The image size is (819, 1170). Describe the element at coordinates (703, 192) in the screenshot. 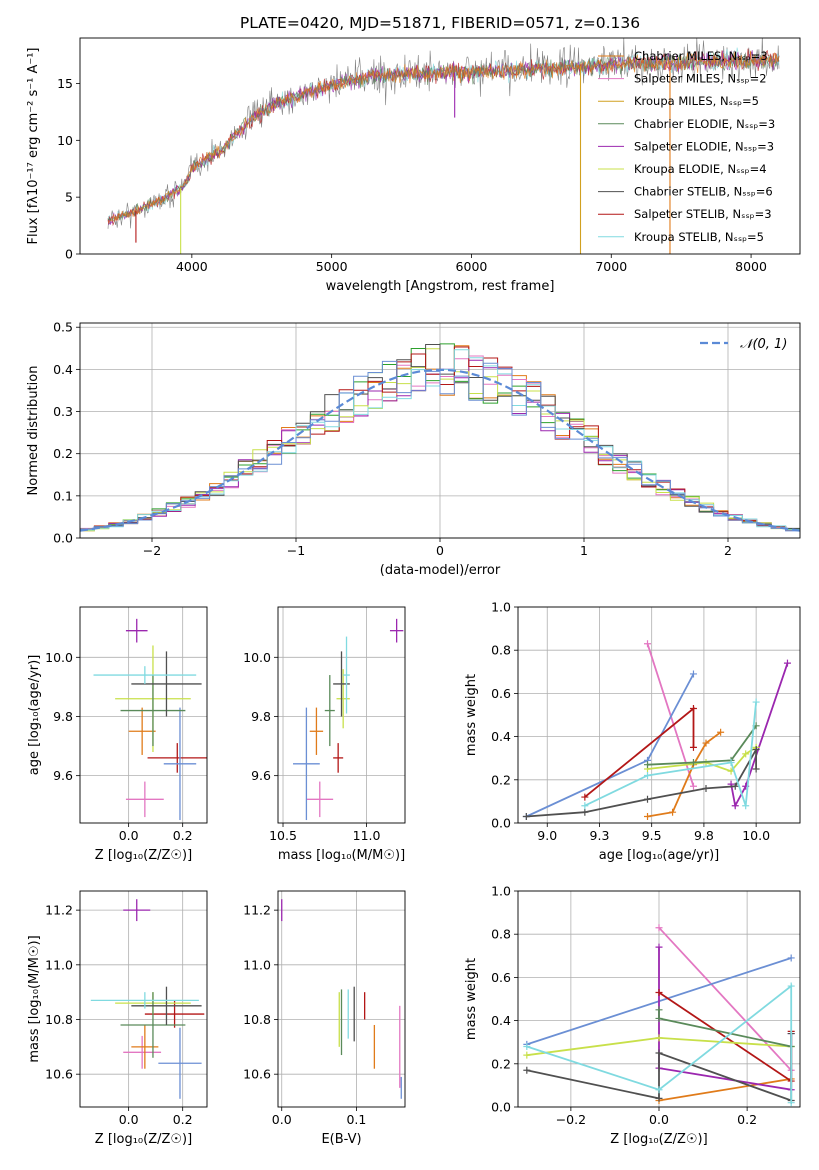

I see `legend-label: Chabrier STELIB, Nₛₛₚ=6` at that location.